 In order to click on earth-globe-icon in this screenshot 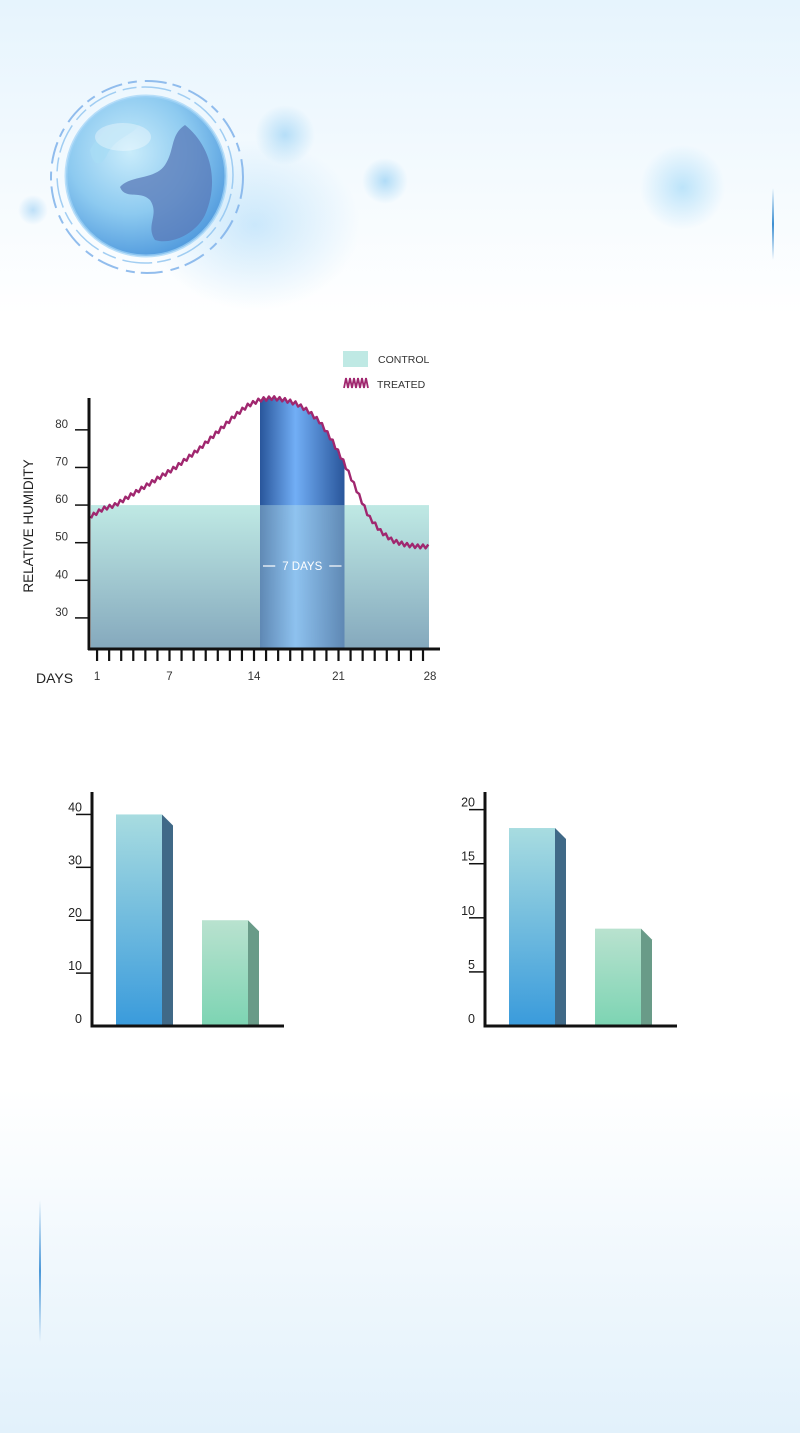, I will do `click(147, 177)`.